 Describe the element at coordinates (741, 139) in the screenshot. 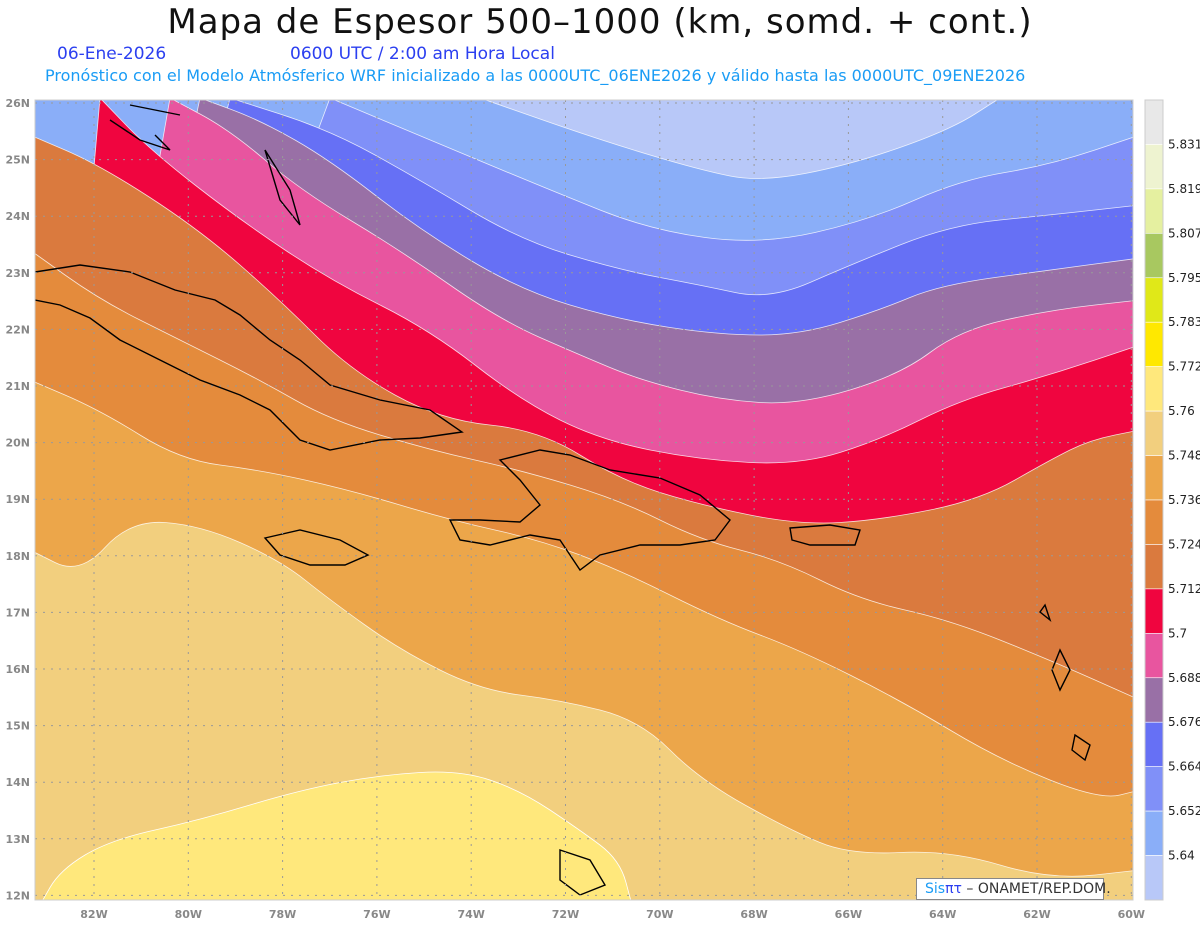

I see `band-5.64` at that location.